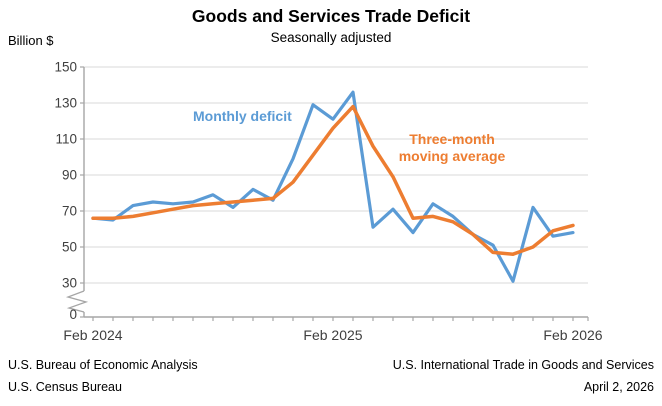  What do you see at coordinates (69, 247) in the screenshot?
I see `y-tick-label-50: 50` at bounding box center [69, 247].